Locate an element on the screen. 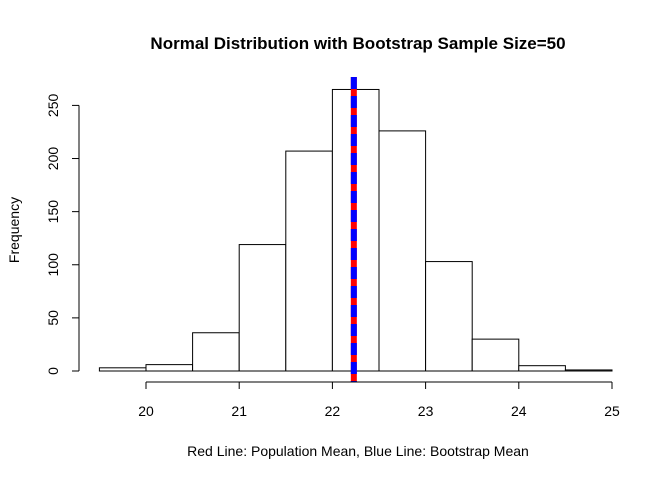  y-tick-label-100: 100 is located at coordinates (53, 265).